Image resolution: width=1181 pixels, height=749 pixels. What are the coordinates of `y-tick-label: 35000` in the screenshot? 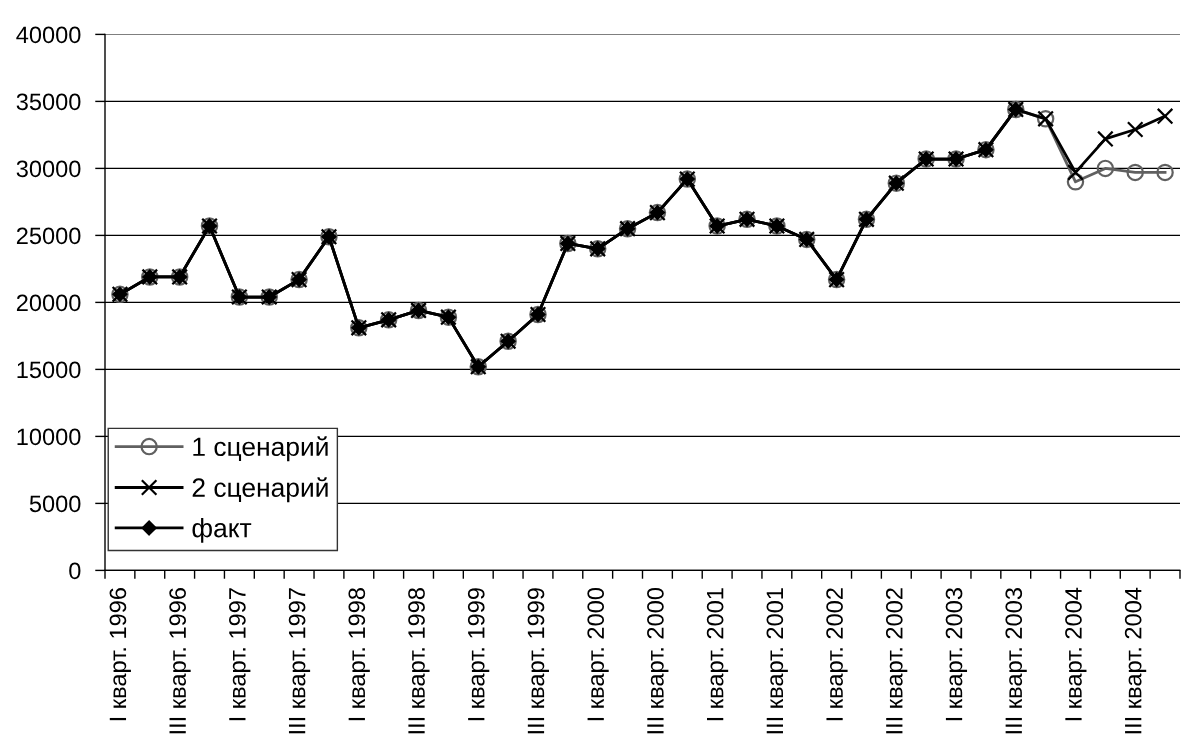 It's located at (48, 102).